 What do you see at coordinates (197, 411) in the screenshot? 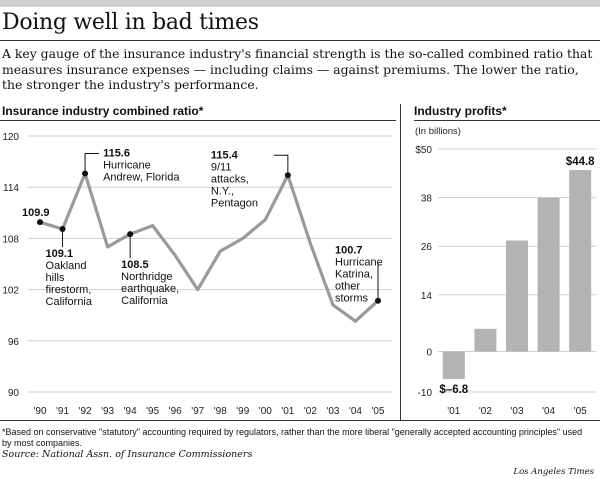
I see `x-tick-label: '97` at bounding box center [197, 411].